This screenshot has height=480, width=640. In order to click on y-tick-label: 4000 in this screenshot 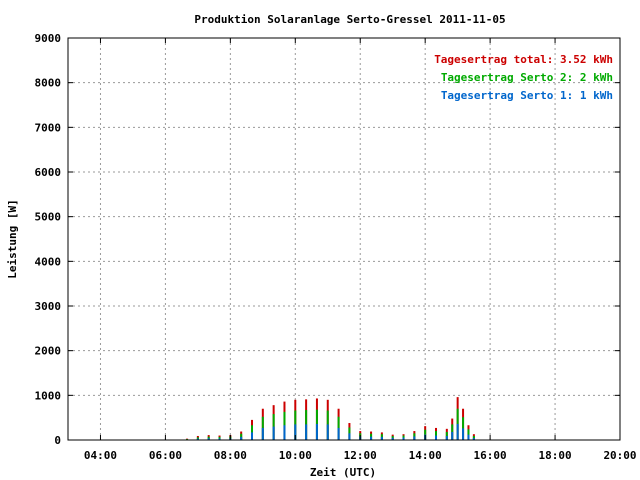, I will do `click(48, 261)`.